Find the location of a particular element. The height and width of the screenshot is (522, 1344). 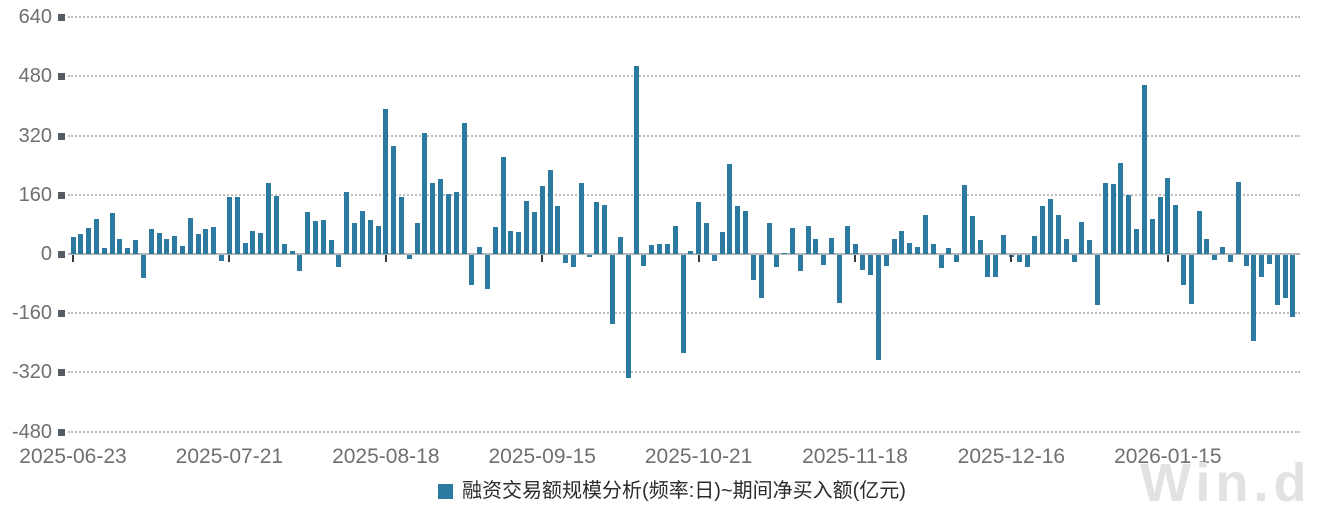

legend: 融资交易额规模分析(频率:日)~期间净买入额(亿元) is located at coordinates (672, 491).